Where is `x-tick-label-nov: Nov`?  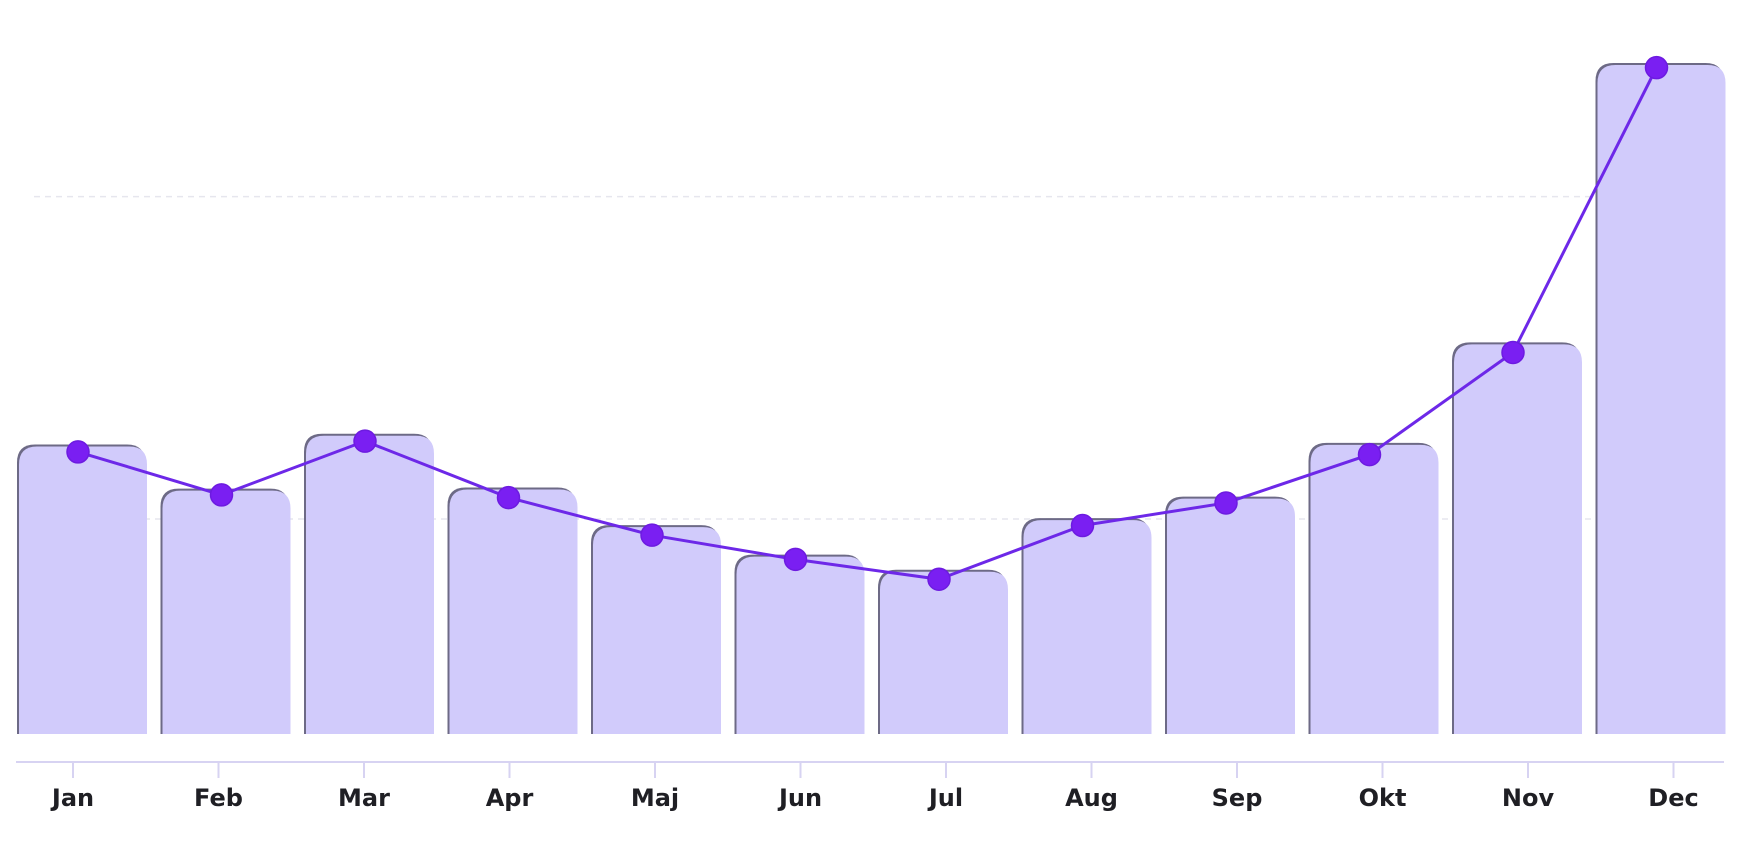
x-tick-label-nov: Nov is located at coordinates (1528, 798).